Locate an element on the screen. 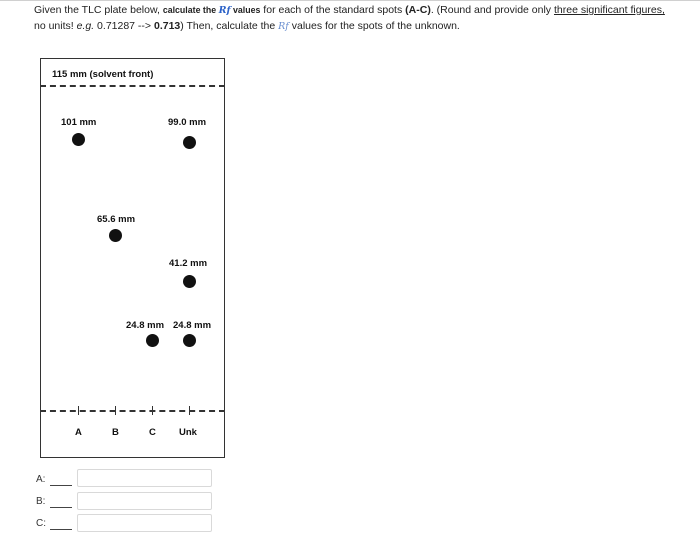 The width and height of the screenshot is (700, 541). spot-b-distance: 65.6 mm is located at coordinates (116, 219).